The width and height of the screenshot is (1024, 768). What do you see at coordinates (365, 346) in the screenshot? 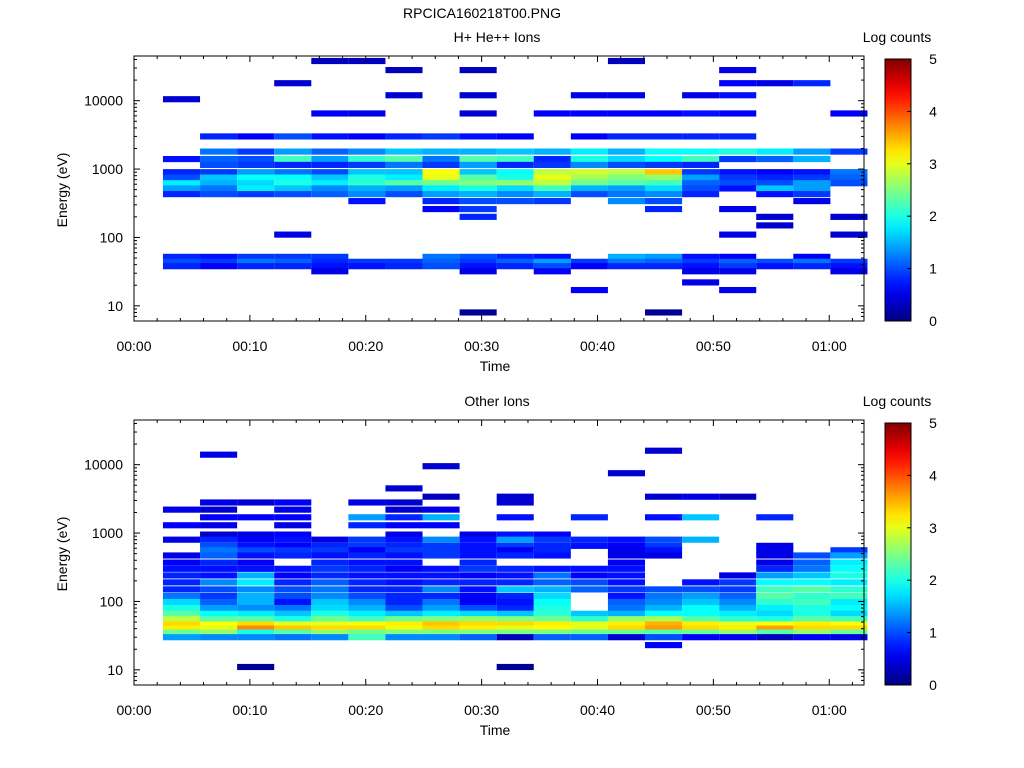
I see `x-tick-label: 00:20` at bounding box center [365, 346].